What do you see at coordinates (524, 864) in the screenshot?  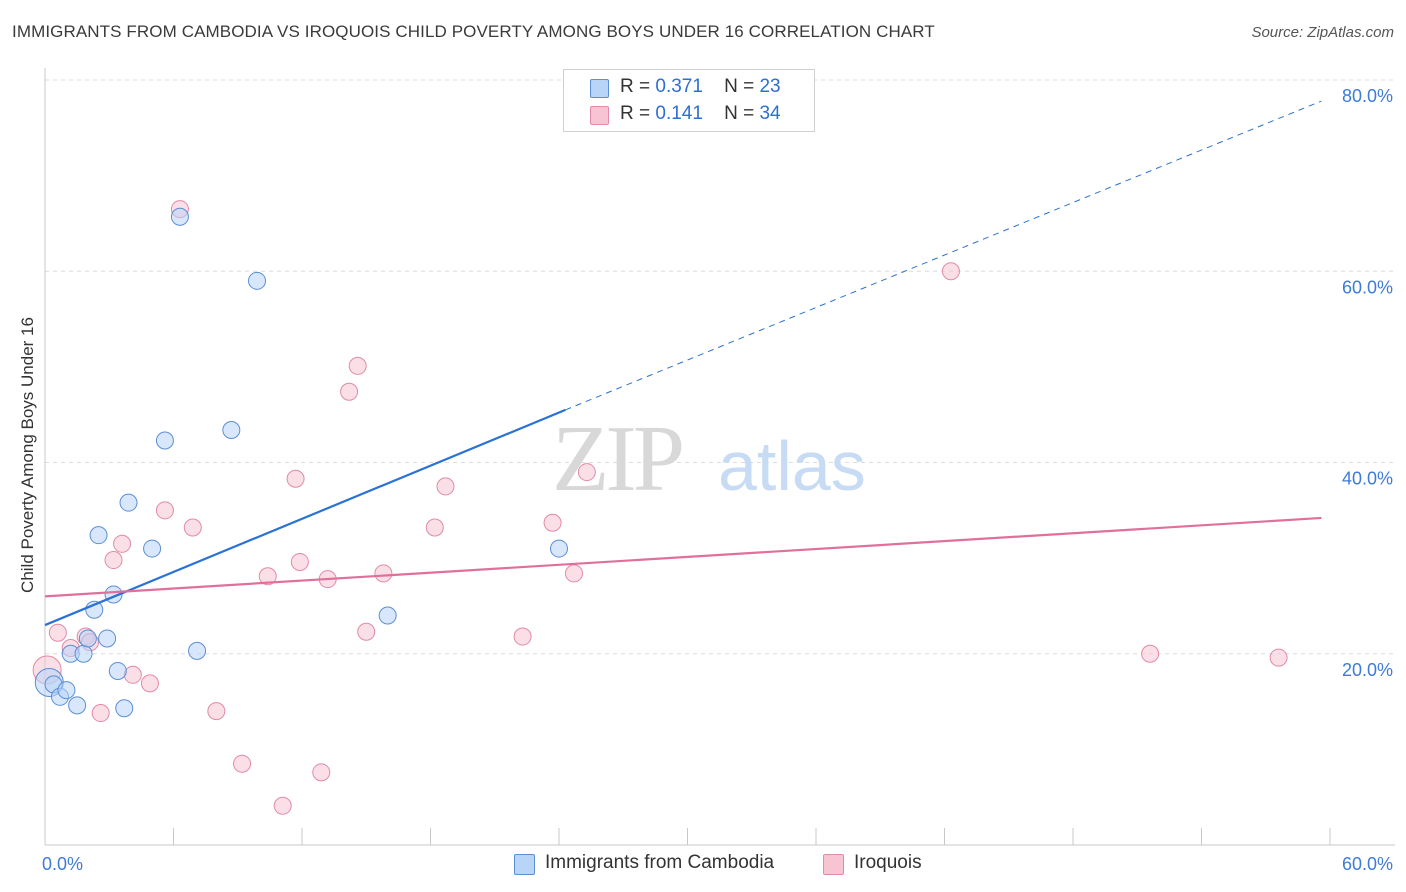 I see `bottom-cambodia-swatch` at bounding box center [524, 864].